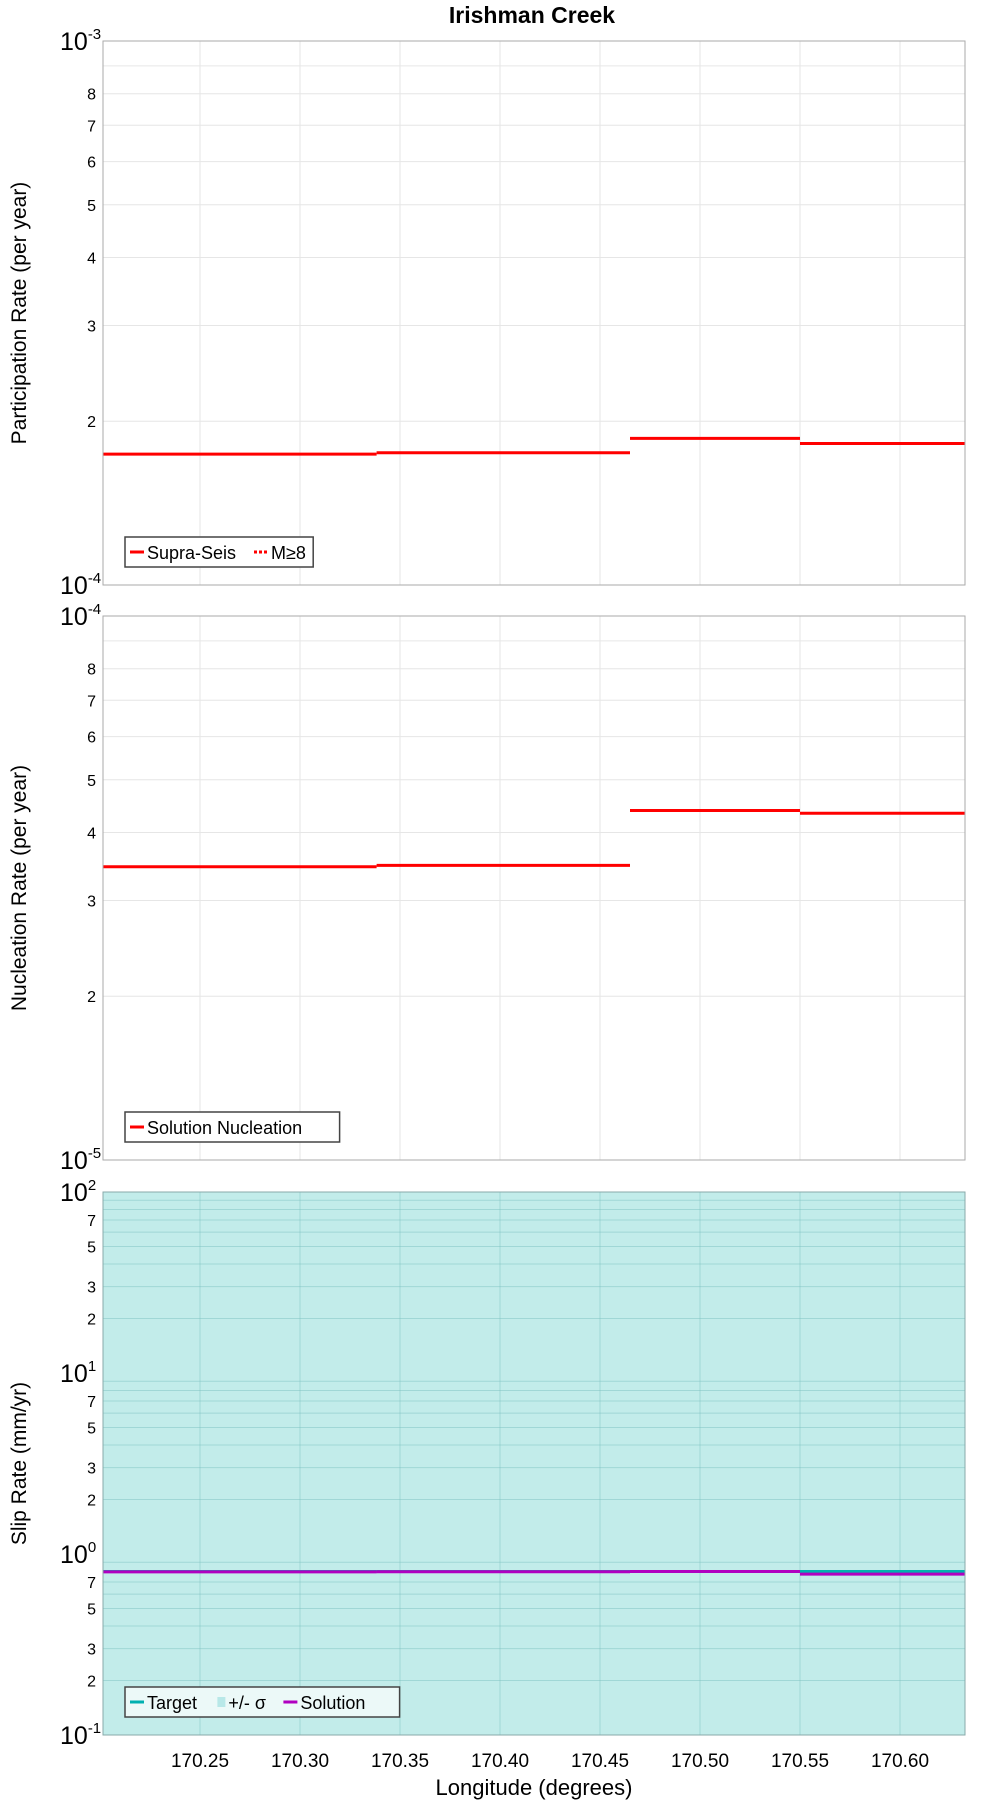 The image size is (1000, 1800). What do you see at coordinates (19, 888) in the screenshot?
I see `y-axis-label: Nucleation Rate (per year)` at bounding box center [19, 888].